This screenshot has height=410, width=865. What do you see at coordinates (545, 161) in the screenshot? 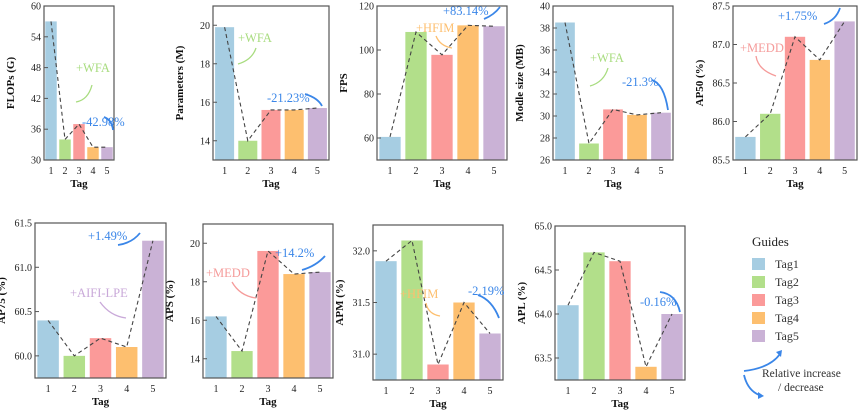
I see `y-tick-label: 26` at bounding box center [545, 161].